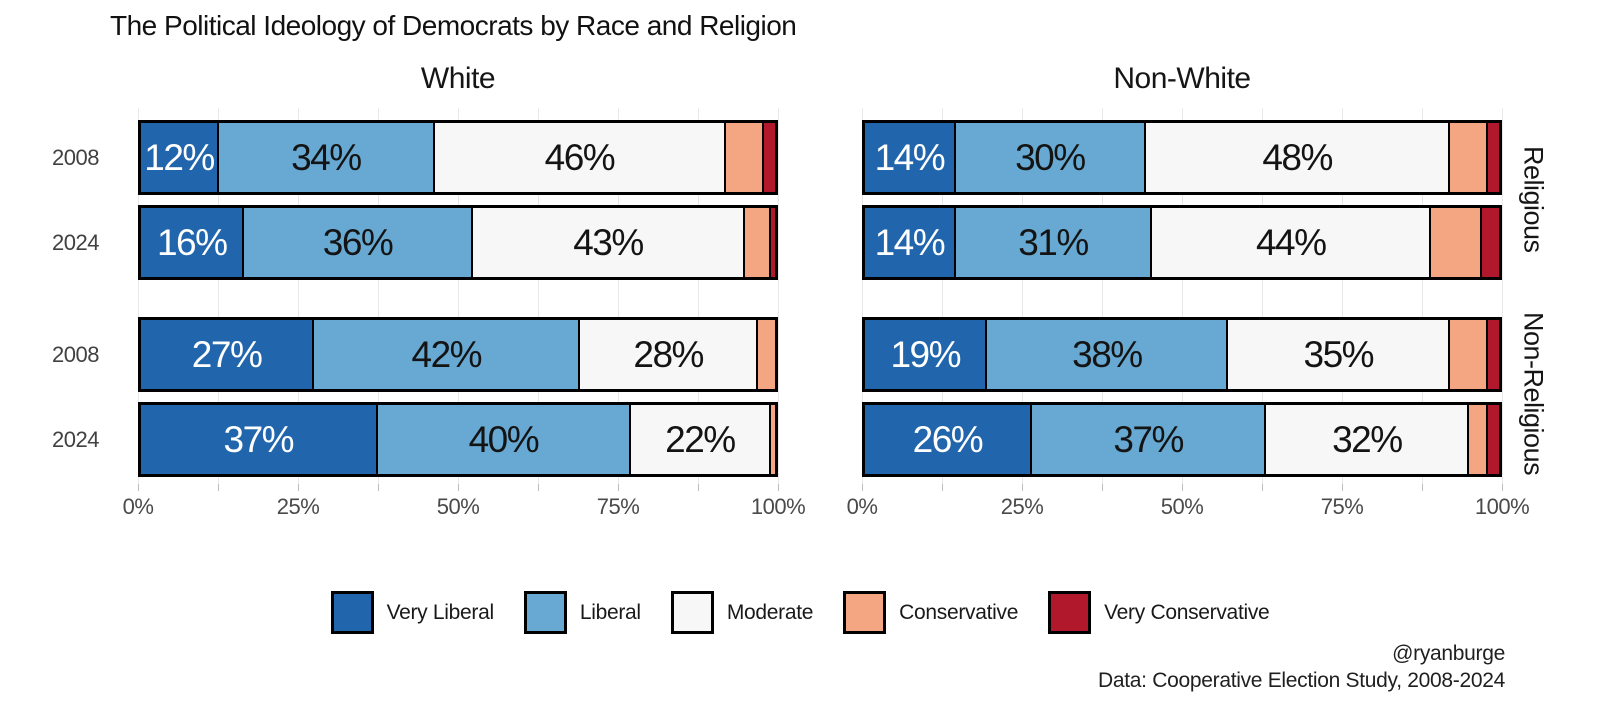 This screenshot has width=1600, height=720. What do you see at coordinates (258, 439) in the screenshot?
I see `segment-very-liberal: 37%` at bounding box center [258, 439].